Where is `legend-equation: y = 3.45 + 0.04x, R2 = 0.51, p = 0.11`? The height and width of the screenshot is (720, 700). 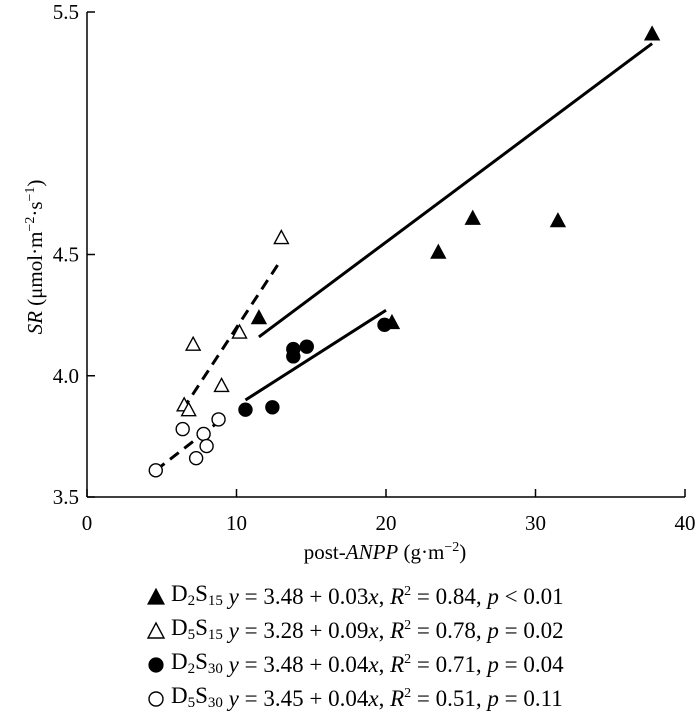 legend-equation: y = 3.45 + 0.04x, R2 = 0.51, p = 0.11 is located at coordinates (395, 698).